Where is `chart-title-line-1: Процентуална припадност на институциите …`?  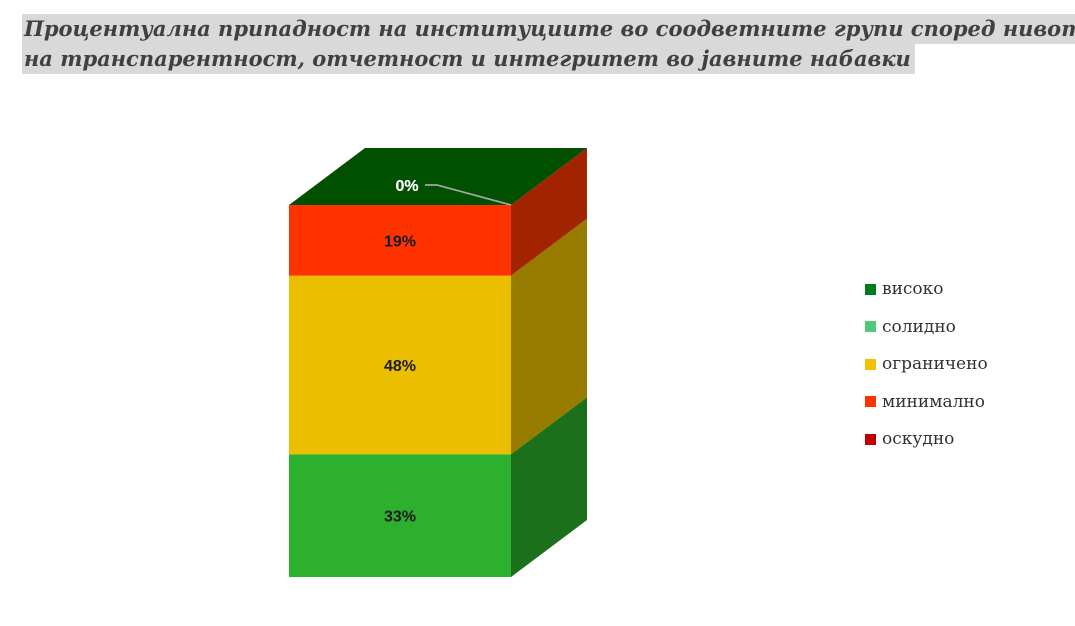
chart-title-line-1: Процентуална припадност на институциите … is located at coordinates (548, 29).